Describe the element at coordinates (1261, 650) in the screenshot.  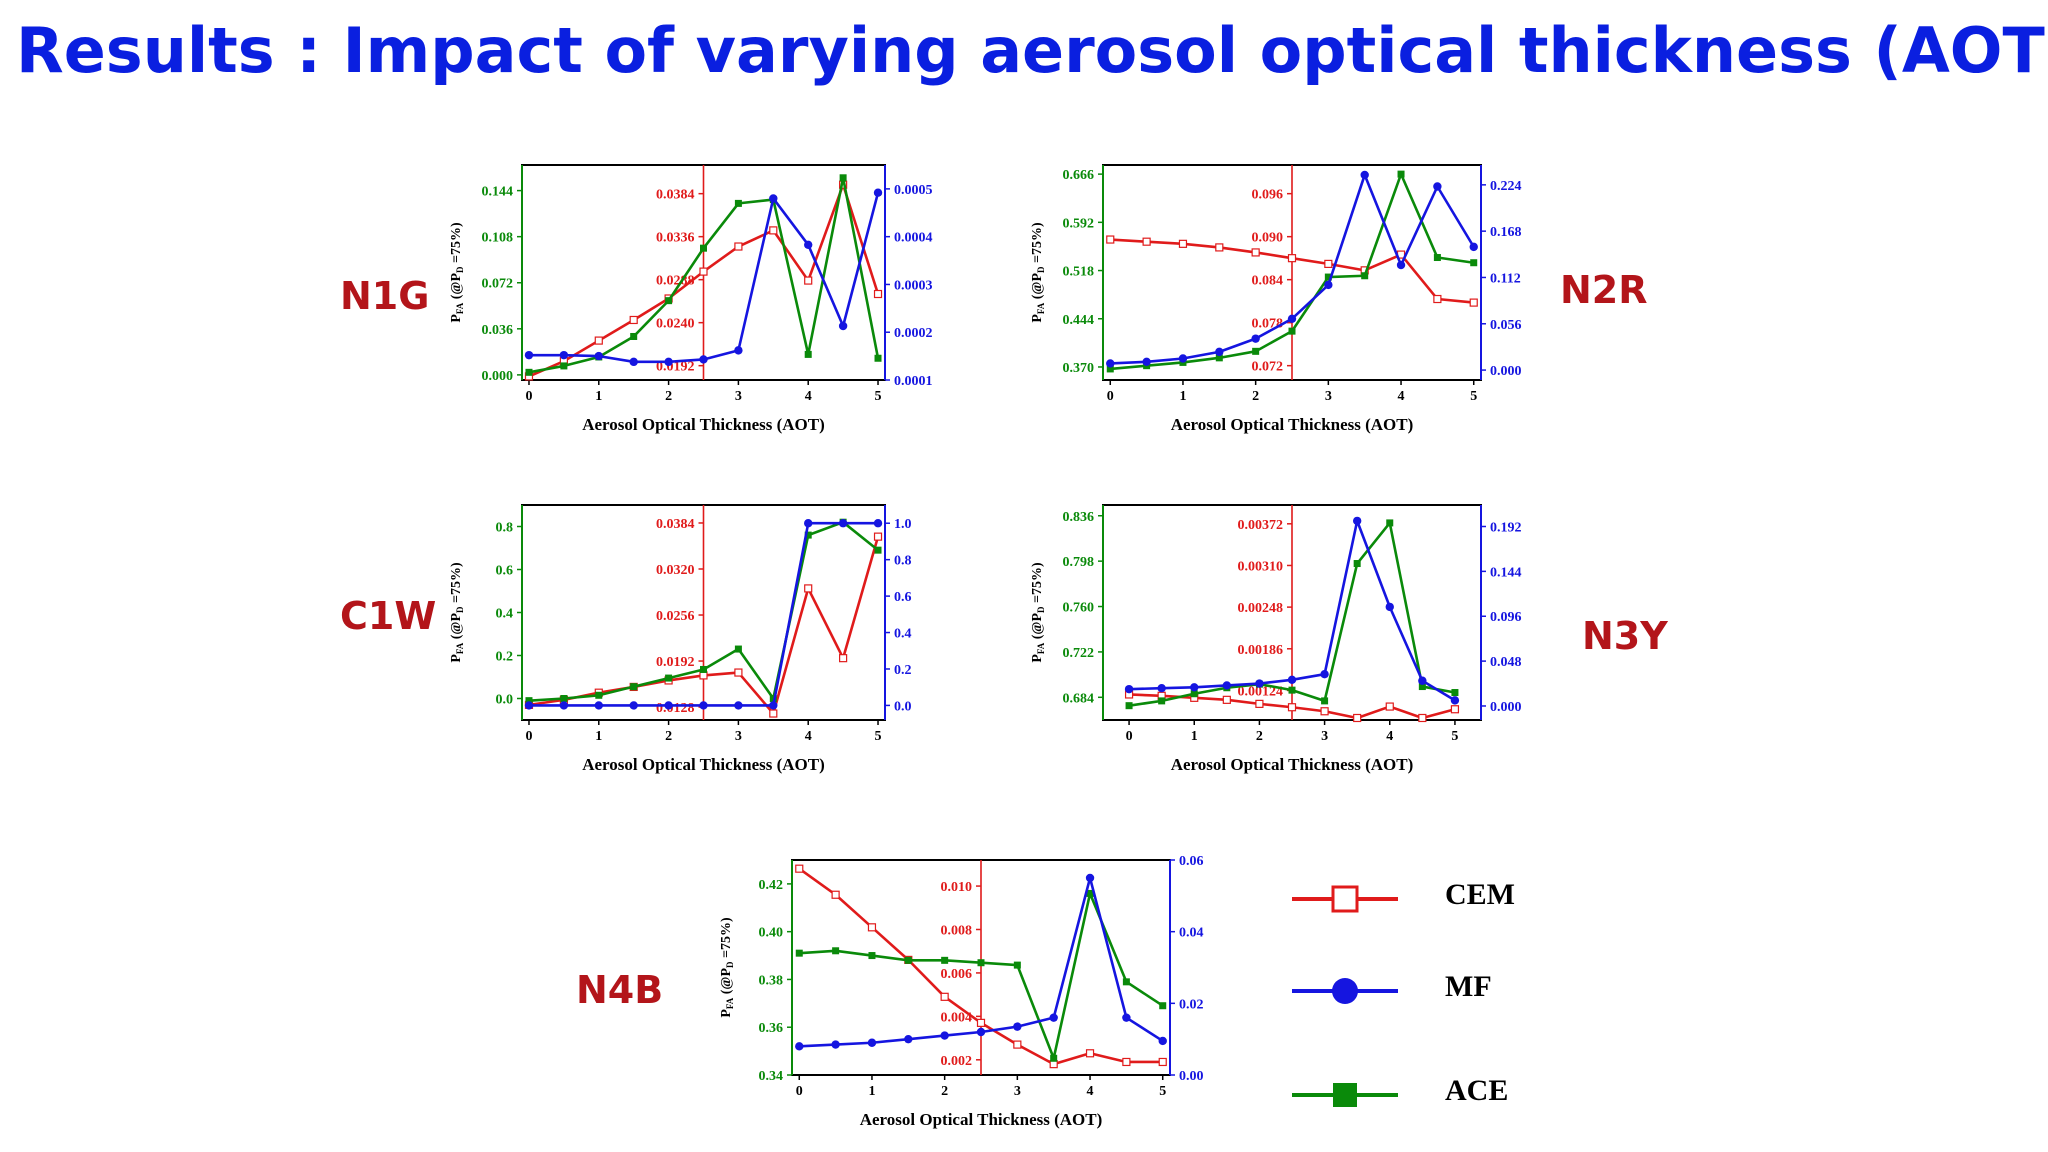
I see `inner-tick-label: 0.00186` at that location.